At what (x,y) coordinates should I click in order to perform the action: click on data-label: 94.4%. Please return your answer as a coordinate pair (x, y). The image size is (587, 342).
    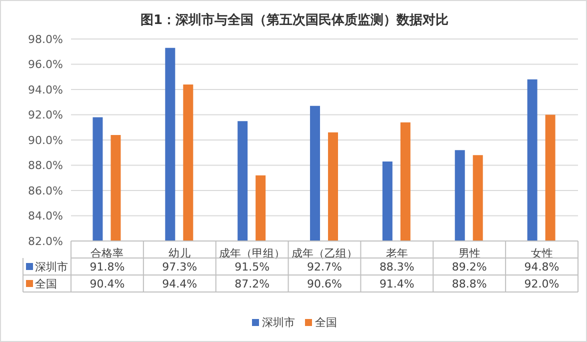
    Looking at the image, I should click on (180, 284).